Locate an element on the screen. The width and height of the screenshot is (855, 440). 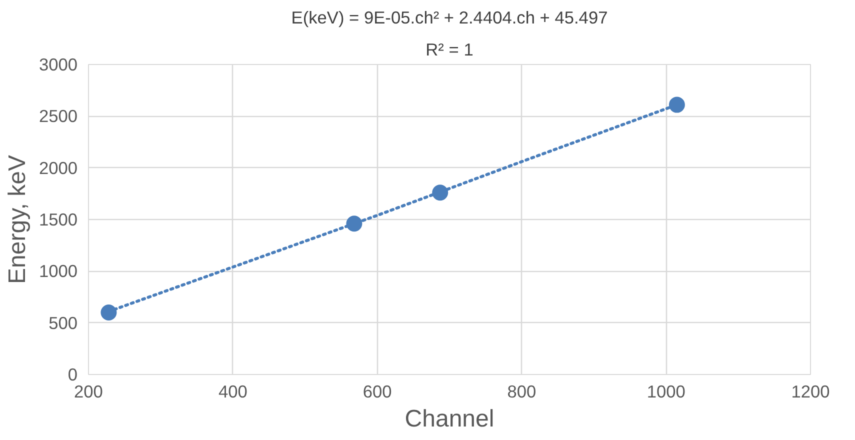
y-tick-label: 3000 is located at coordinates (58, 64).